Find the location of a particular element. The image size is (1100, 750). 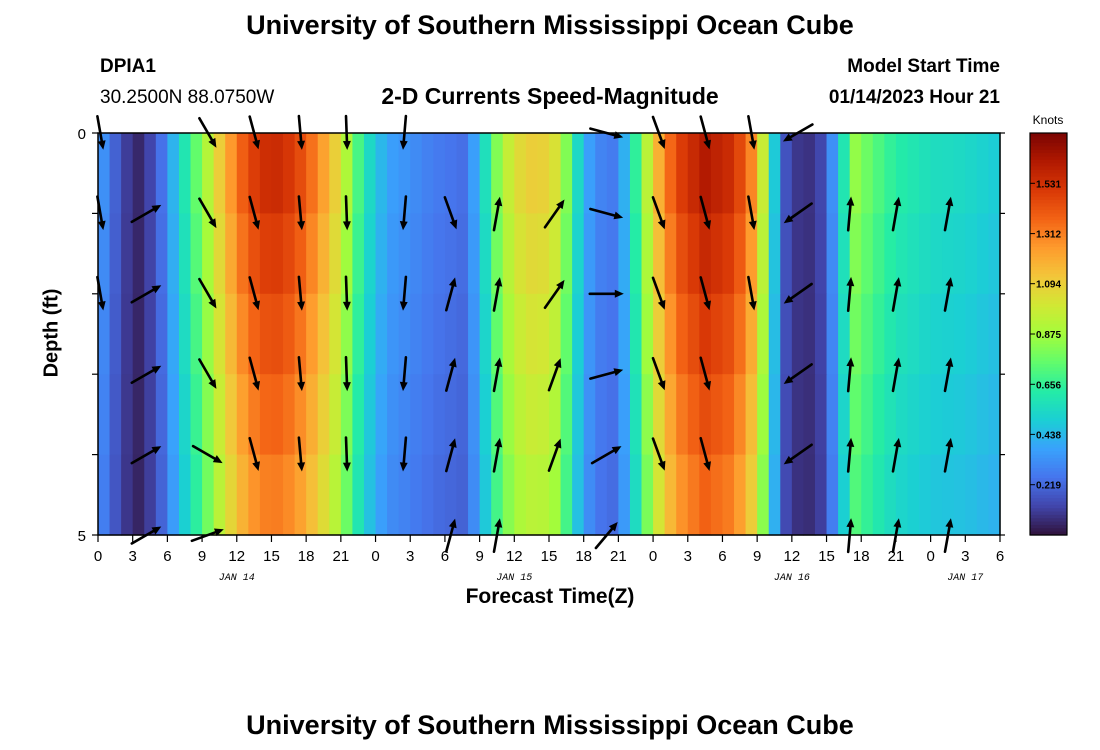

colorbar-tick-label: 0.656 is located at coordinates (1048, 385).